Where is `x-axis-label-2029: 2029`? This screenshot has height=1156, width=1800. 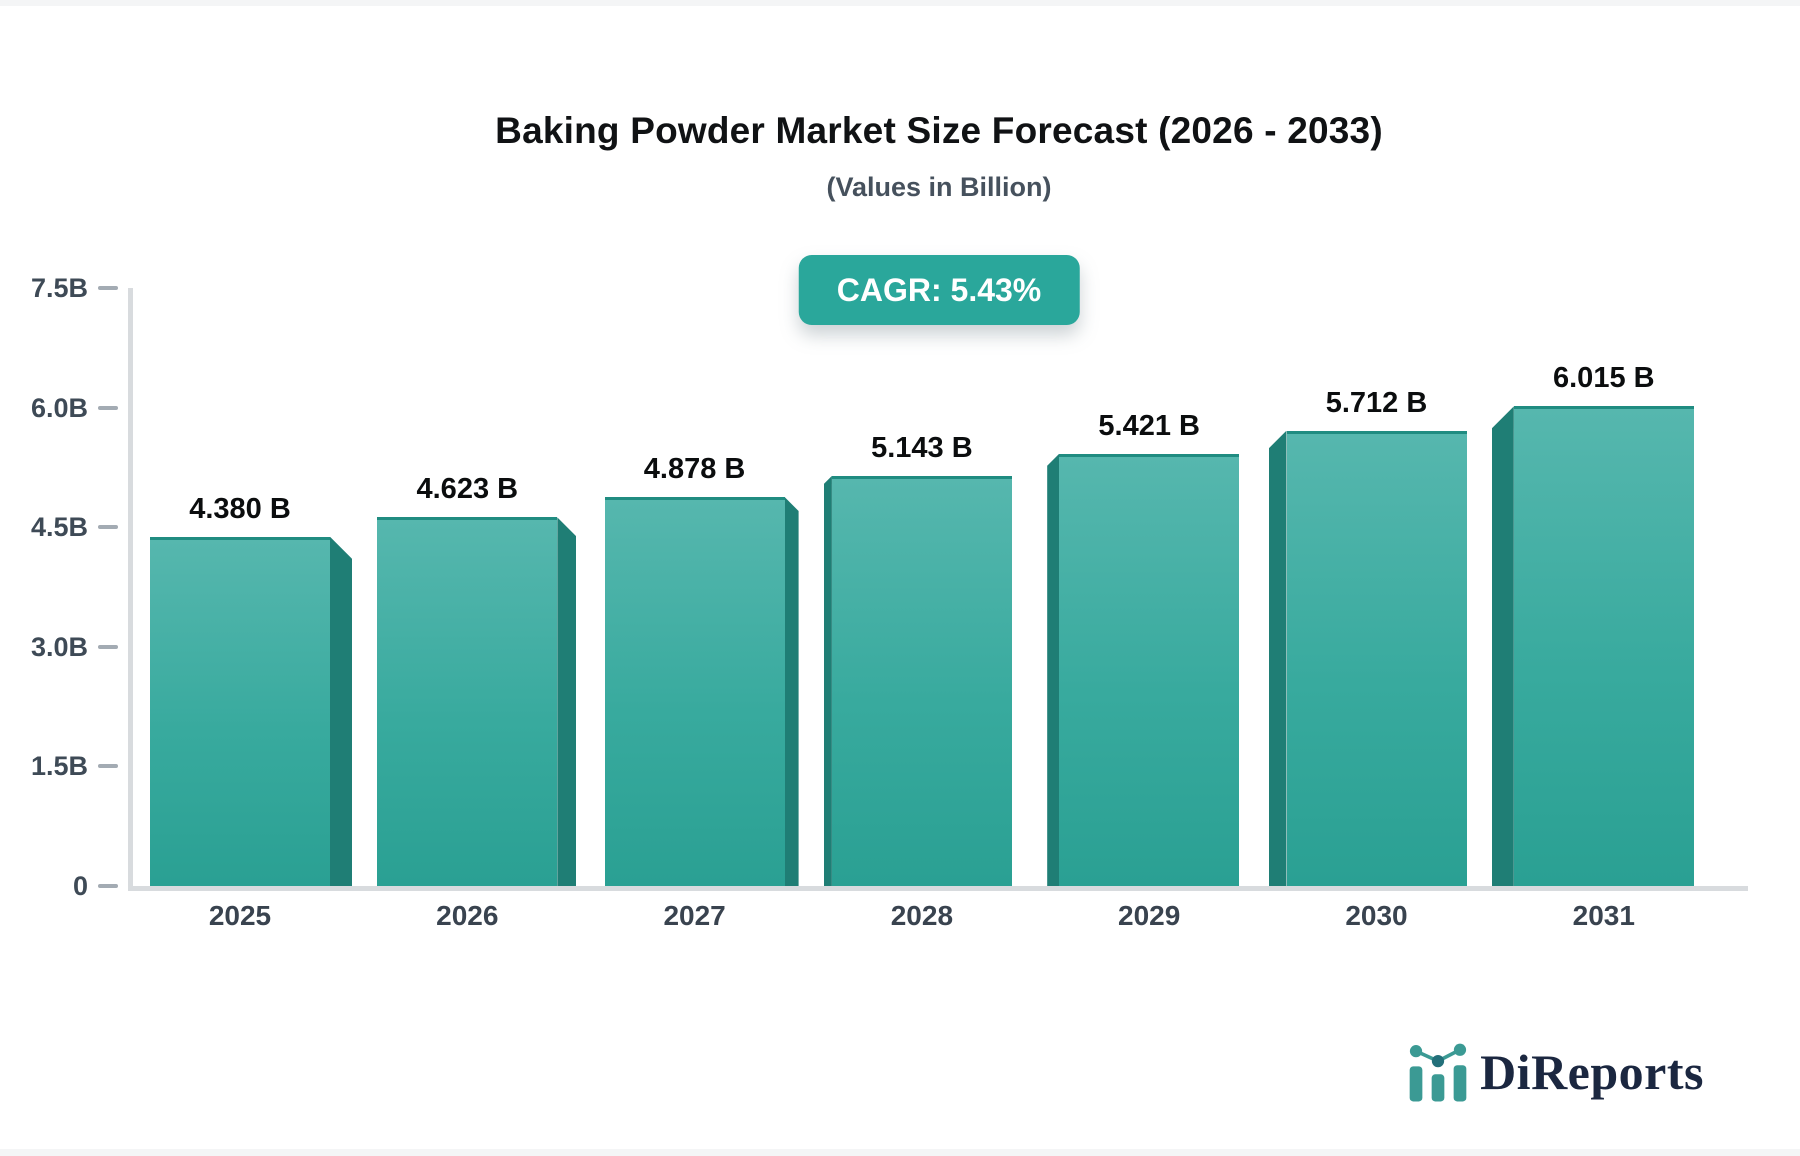 x-axis-label-2029: 2029 is located at coordinates (1149, 915).